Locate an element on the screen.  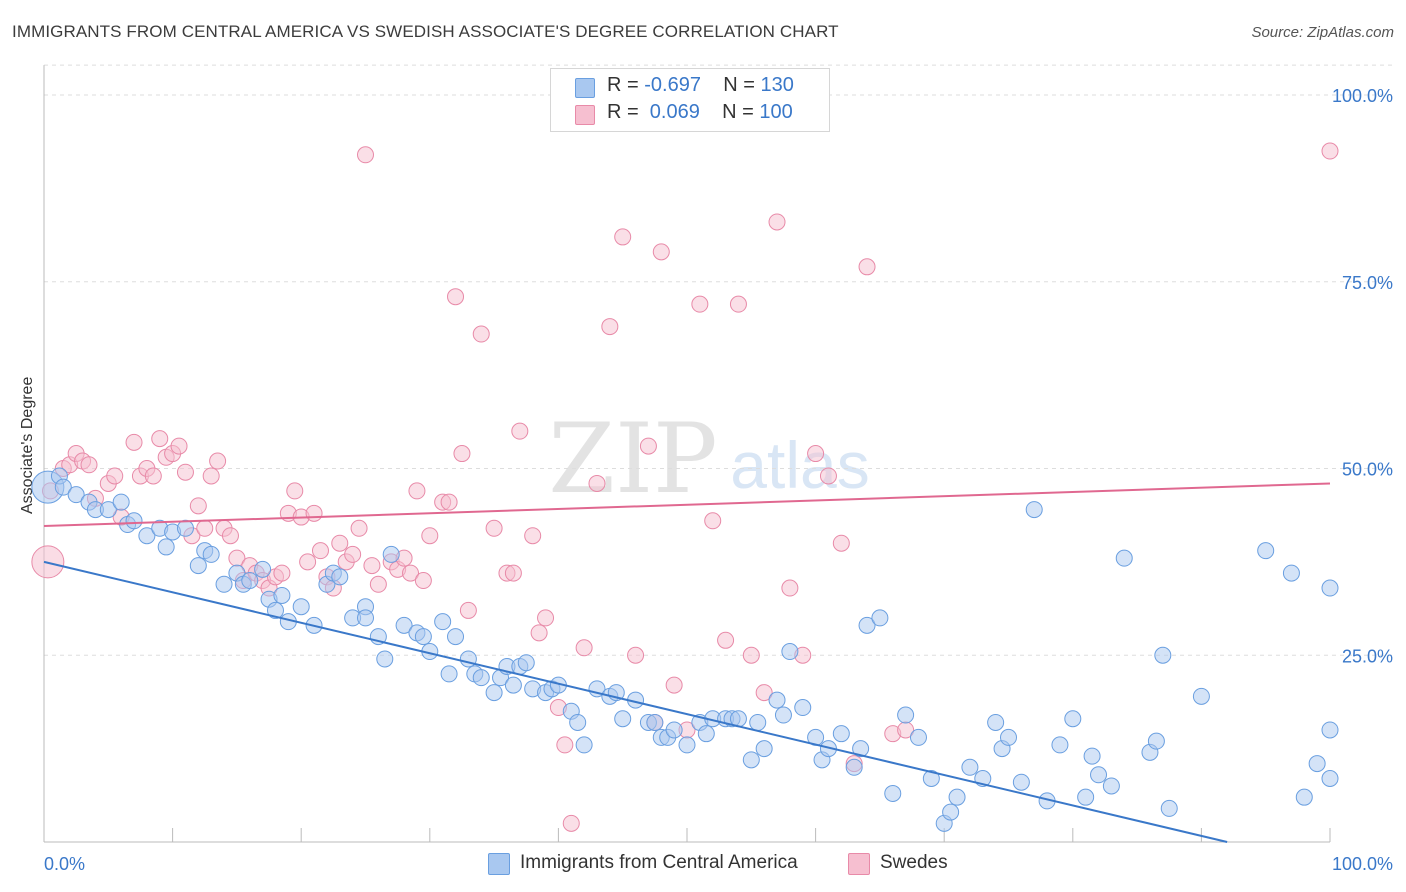
legend-n-value: 100 is located at coordinates (776, 112).